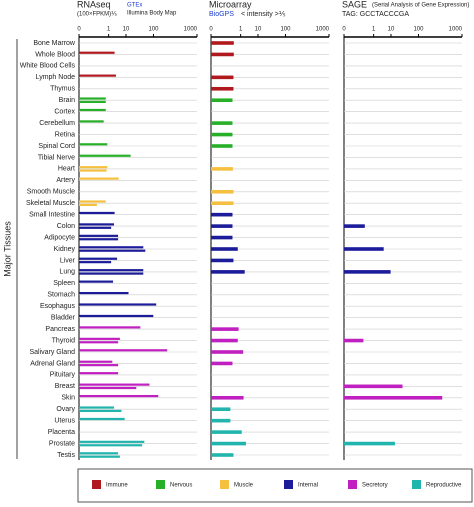 Image resolution: width=474 pixels, height=507 pixels. Describe the element at coordinates (68, 260) in the screenshot. I see `category-label: Liver` at that location.